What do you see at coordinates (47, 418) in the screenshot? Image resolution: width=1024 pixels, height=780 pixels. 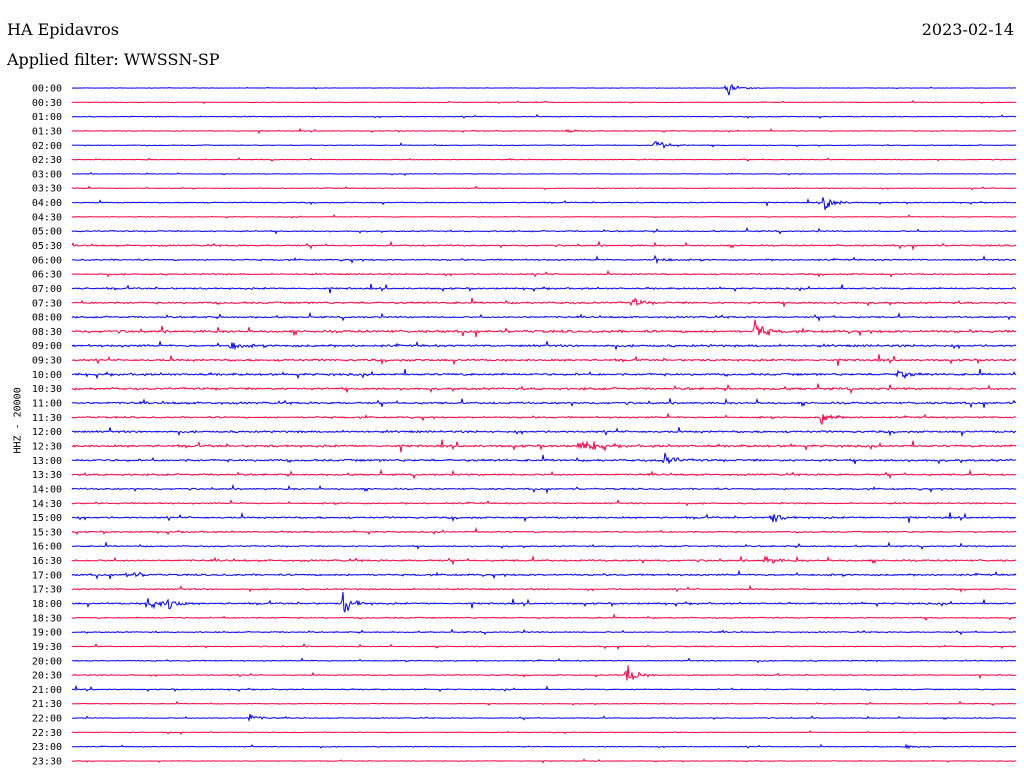 I see `tick-label: 11:30` at bounding box center [47, 418].